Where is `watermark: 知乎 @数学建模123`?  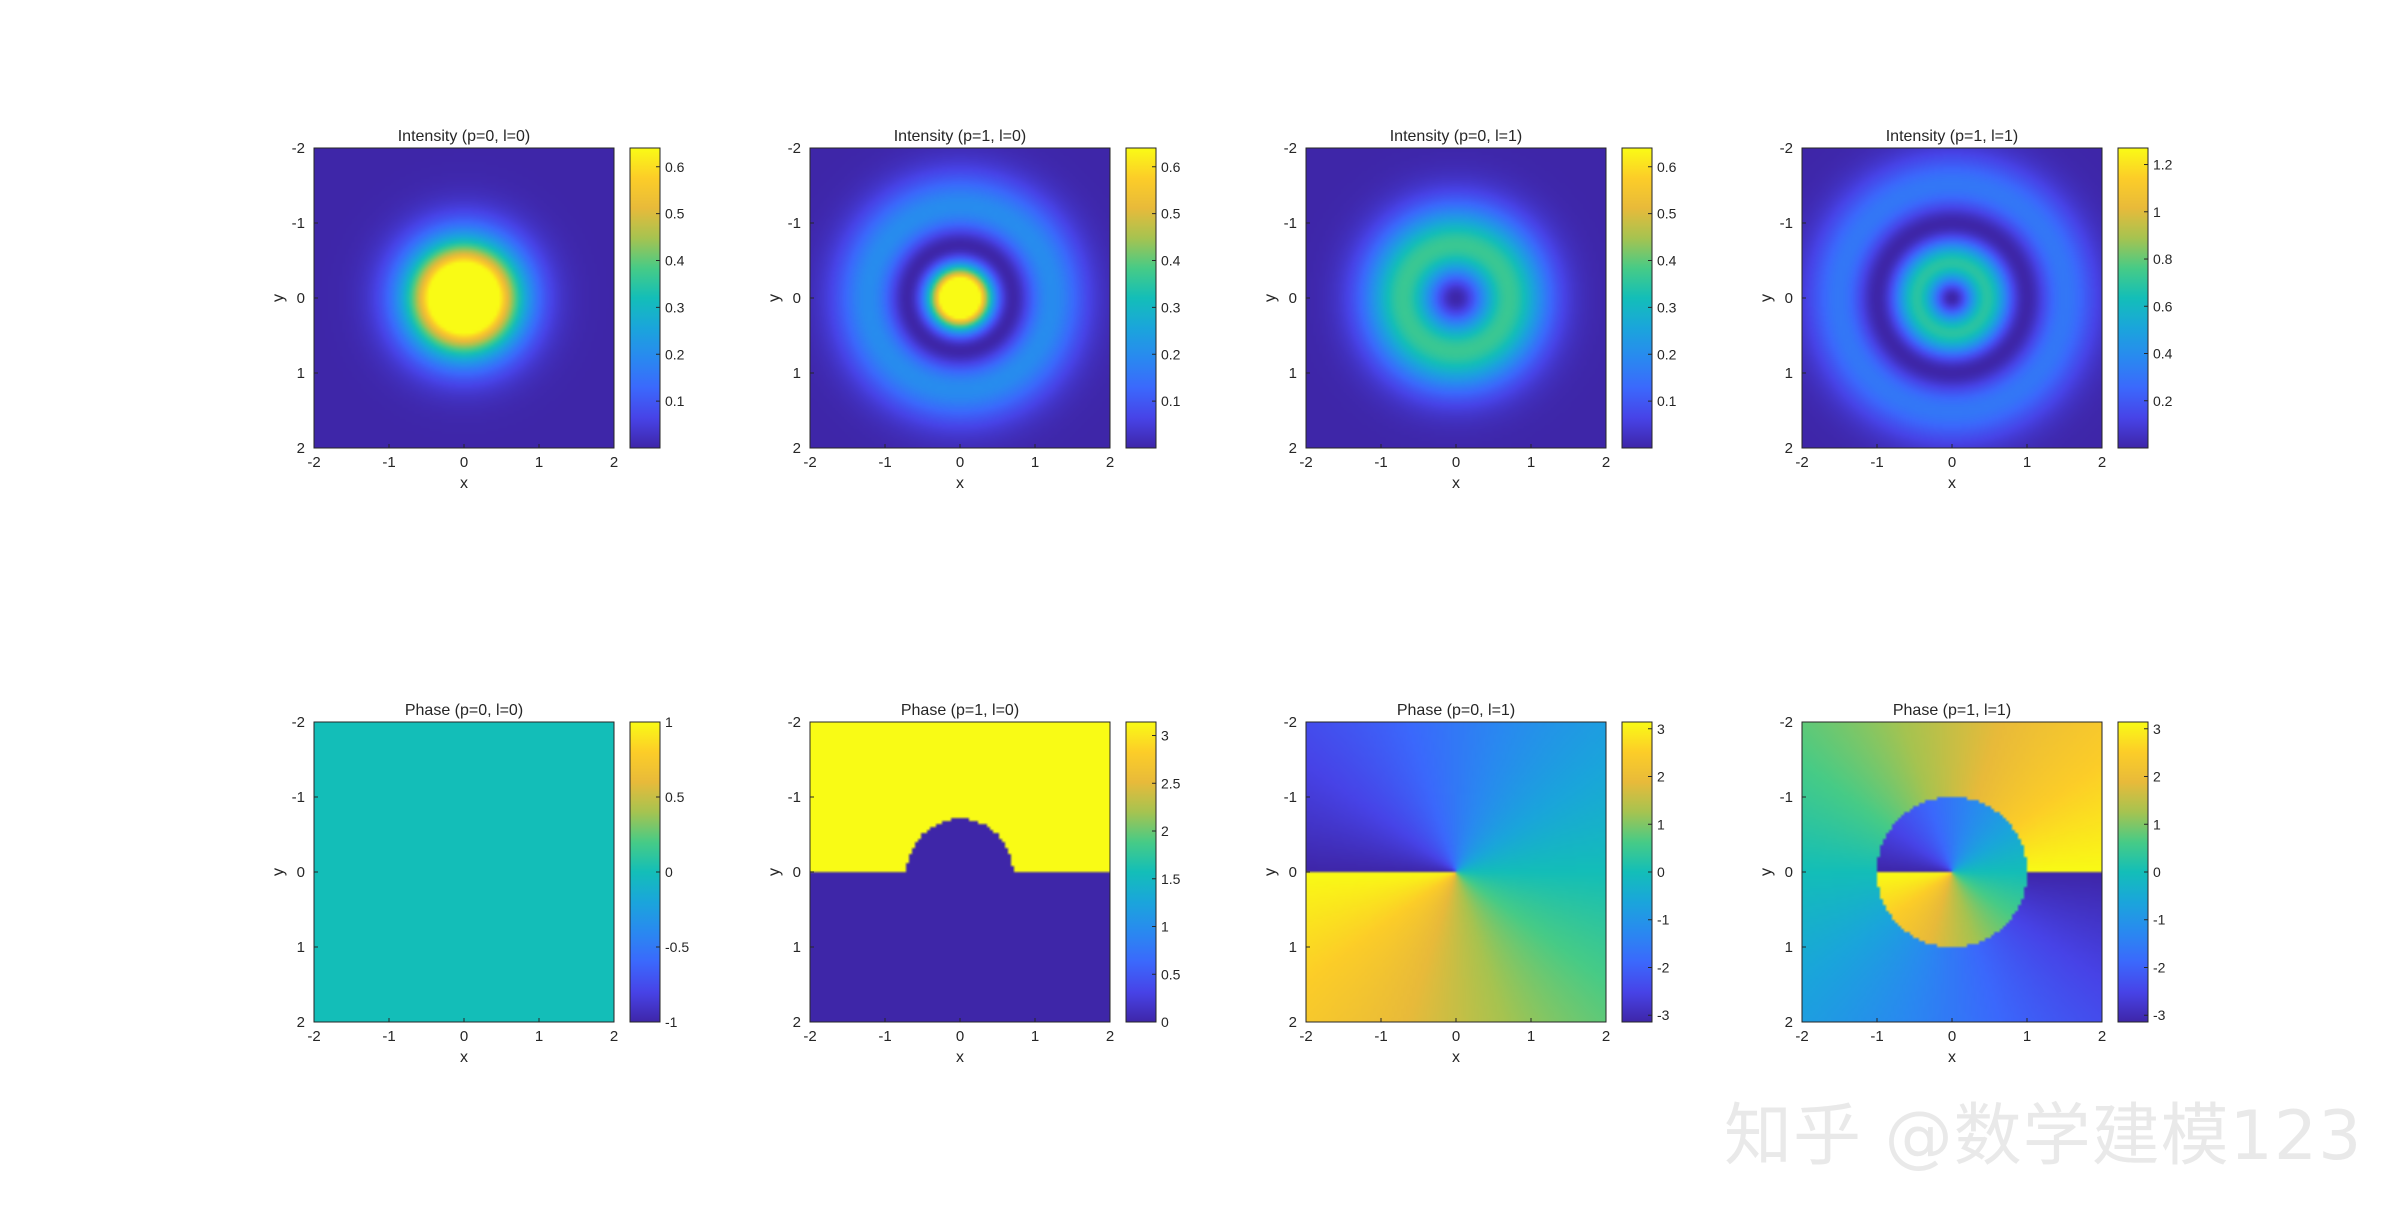
watermark: 知乎 @数学建模123 is located at coordinates (2043, 1136).